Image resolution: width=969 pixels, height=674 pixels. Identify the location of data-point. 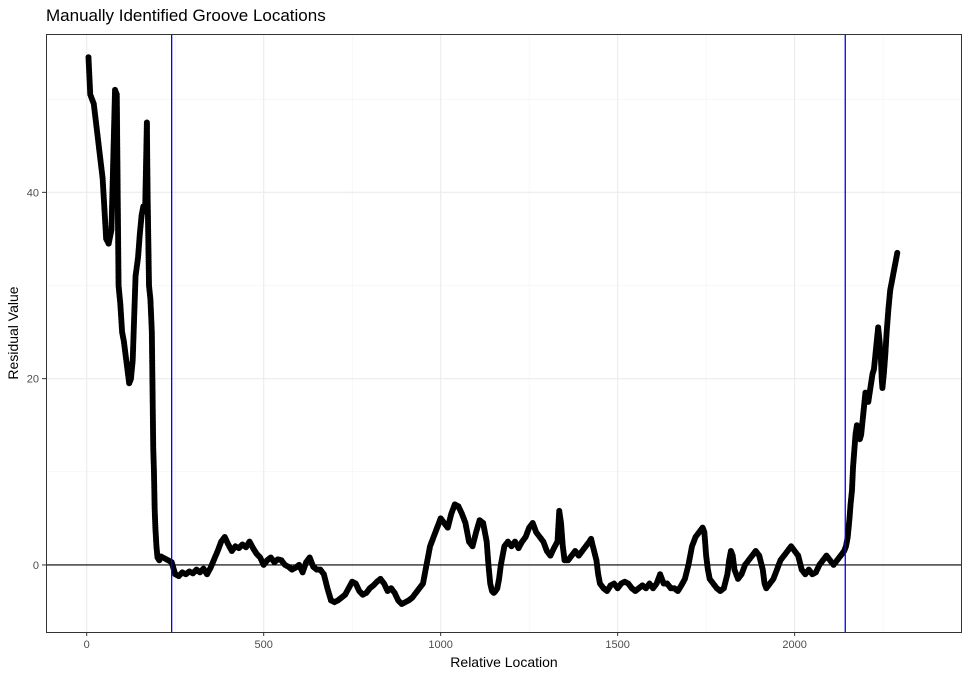
(897, 252).